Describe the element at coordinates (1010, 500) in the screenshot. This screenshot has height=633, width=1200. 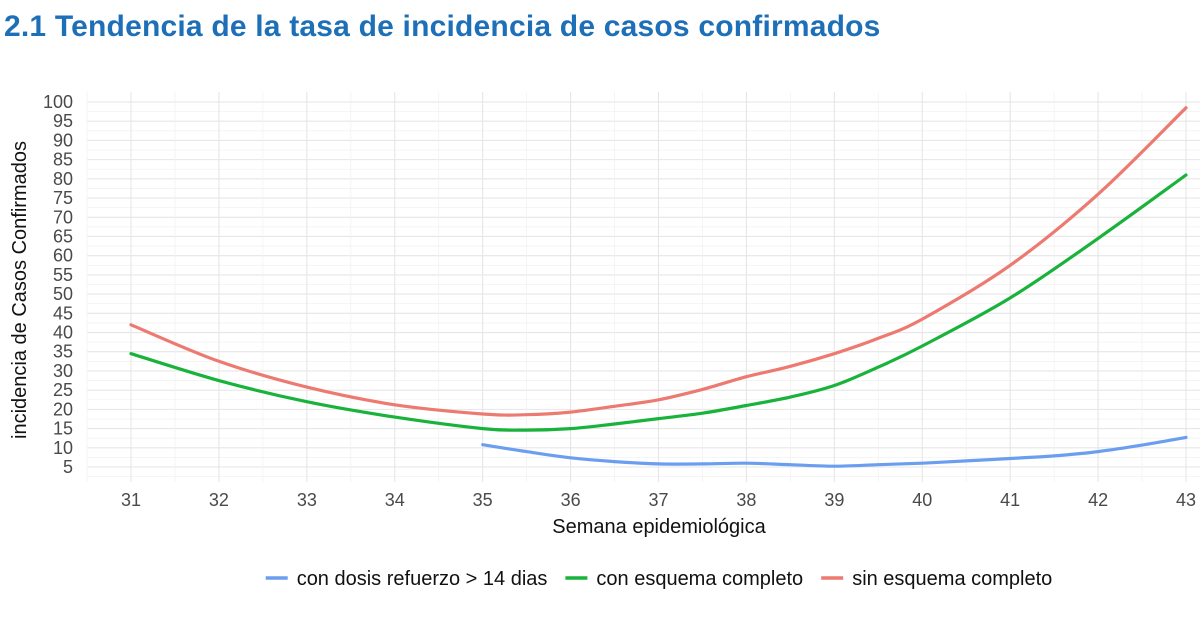
I see `x-tick-label: 41` at that location.